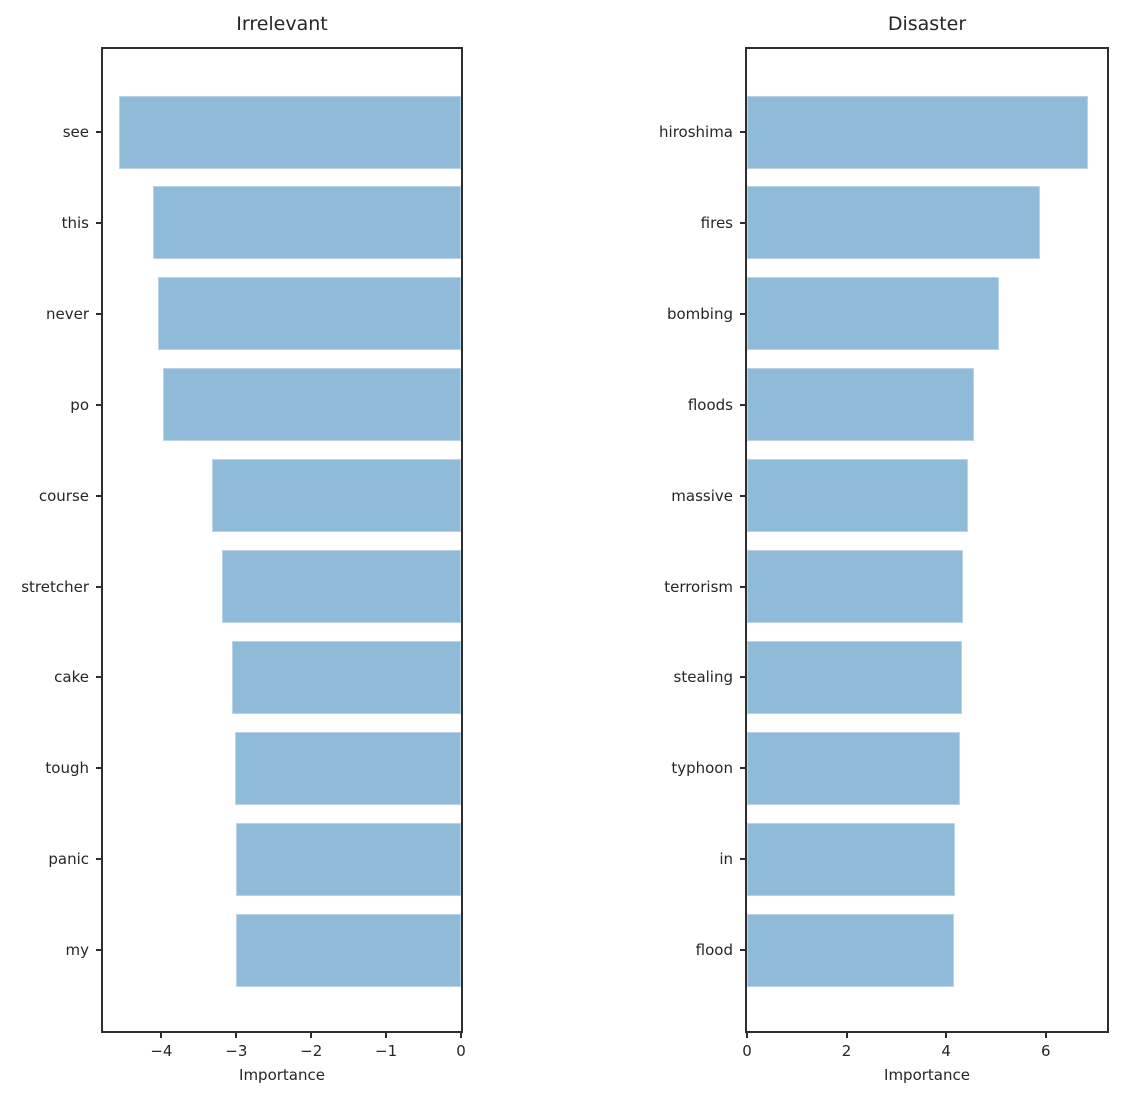 This screenshot has width=1130, height=1102. What do you see at coordinates (386, 1051) in the screenshot?
I see `x-tick-label: −1` at bounding box center [386, 1051].